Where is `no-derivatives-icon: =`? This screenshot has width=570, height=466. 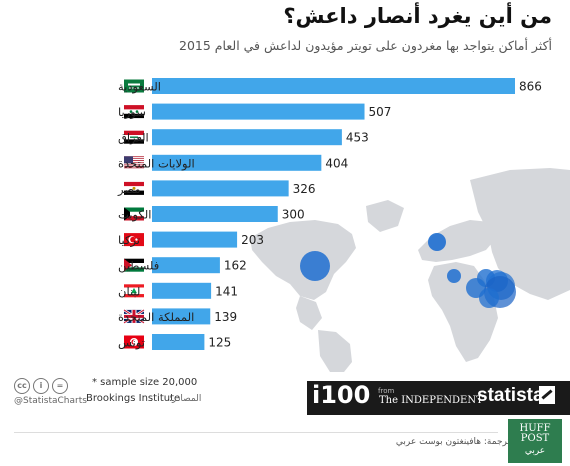 no-derivatives-icon: = is located at coordinates (60, 386).